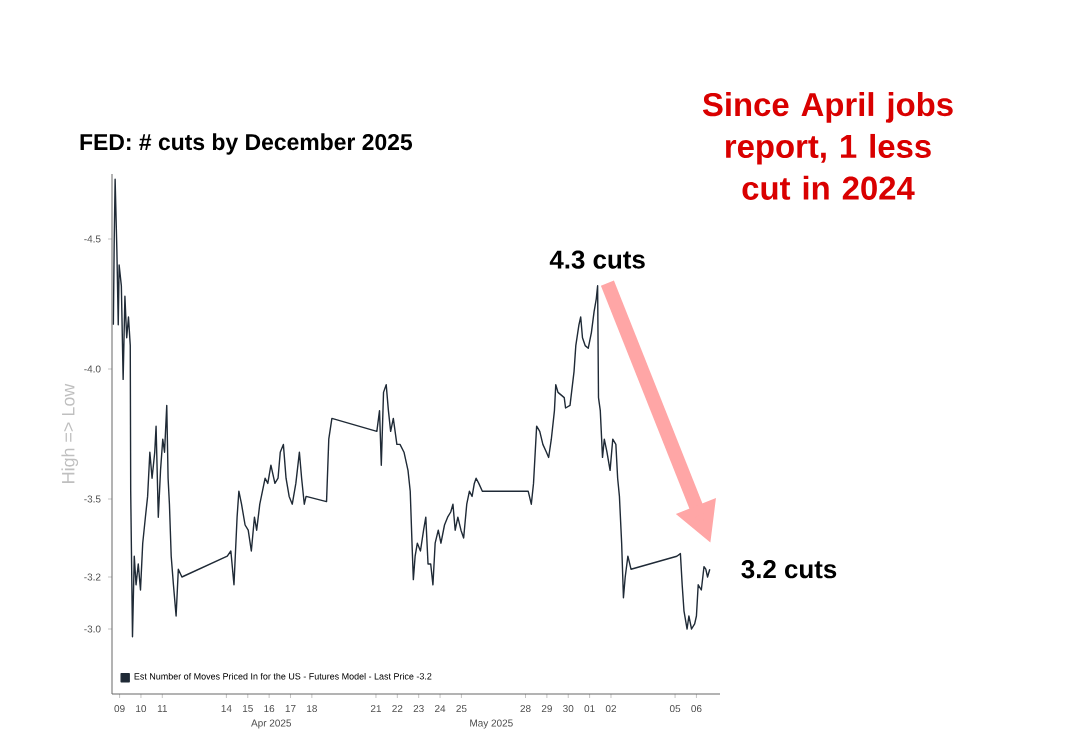 The height and width of the screenshot is (738, 1068). What do you see at coordinates (70, 433) in the screenshot?
I see `y-axis-title: High => Low` at bounding box center [70, 433].